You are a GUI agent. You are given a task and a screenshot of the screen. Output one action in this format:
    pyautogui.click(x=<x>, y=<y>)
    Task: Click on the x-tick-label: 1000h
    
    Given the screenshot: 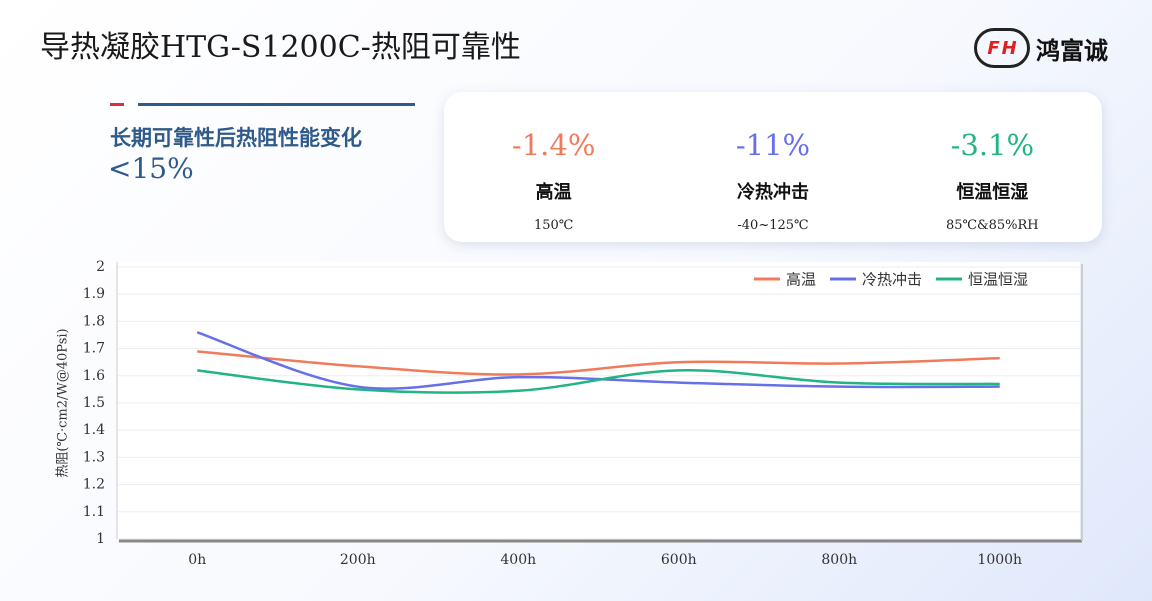 What is the action you would take?
    pyautogui.click(x=999, y=560)
    